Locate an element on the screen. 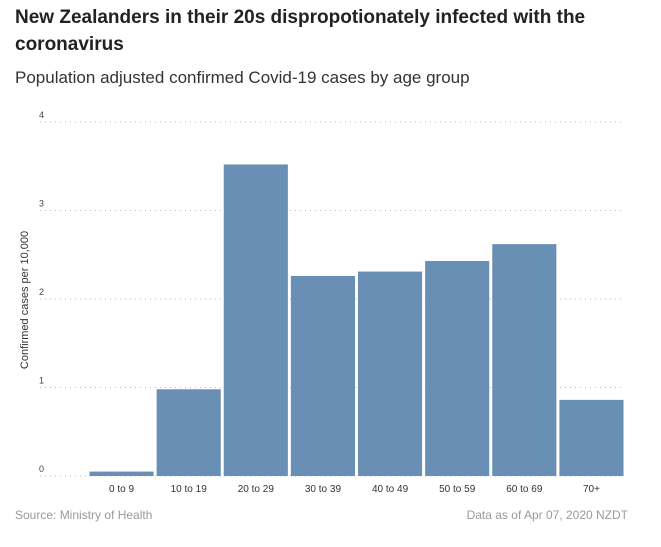 This screenshot has width=661, height=547. x-tick-label: 0 to 9 is located at coordinates (121, 489).